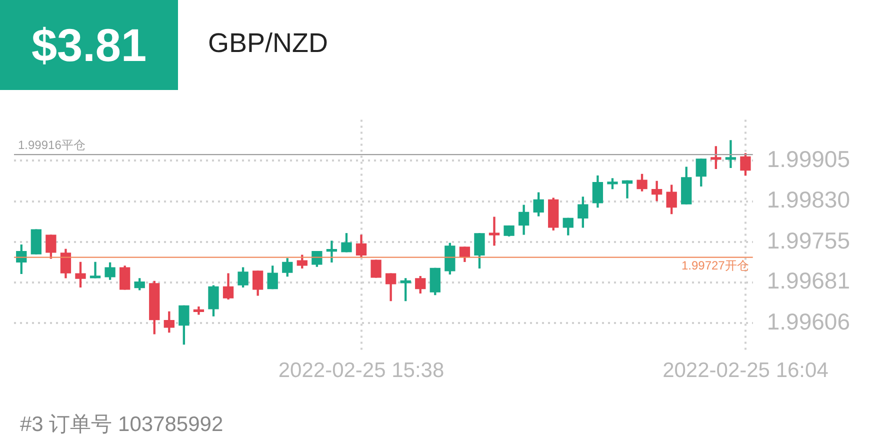 This screenshot has height=440, width=880. What do you see at coordinates (715, 265) in the screenshot?
I see `ref-line-label: 1.99727开仓` at bounding box center [715, 265].